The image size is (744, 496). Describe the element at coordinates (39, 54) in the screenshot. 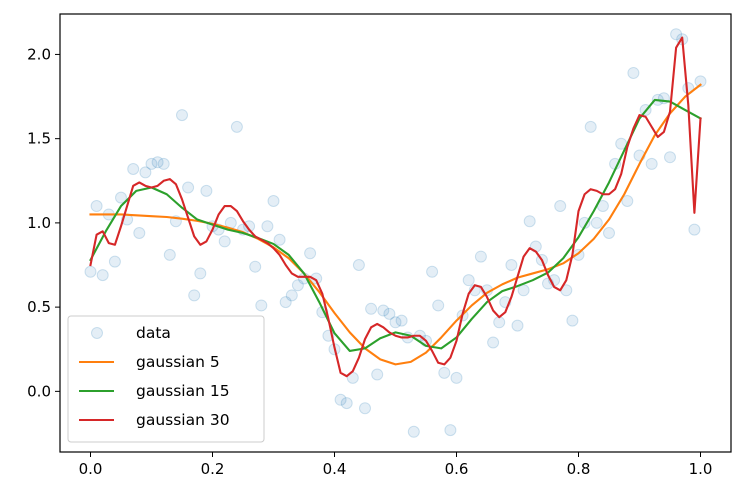

I see `y-tick-label: 2.0` at that location.